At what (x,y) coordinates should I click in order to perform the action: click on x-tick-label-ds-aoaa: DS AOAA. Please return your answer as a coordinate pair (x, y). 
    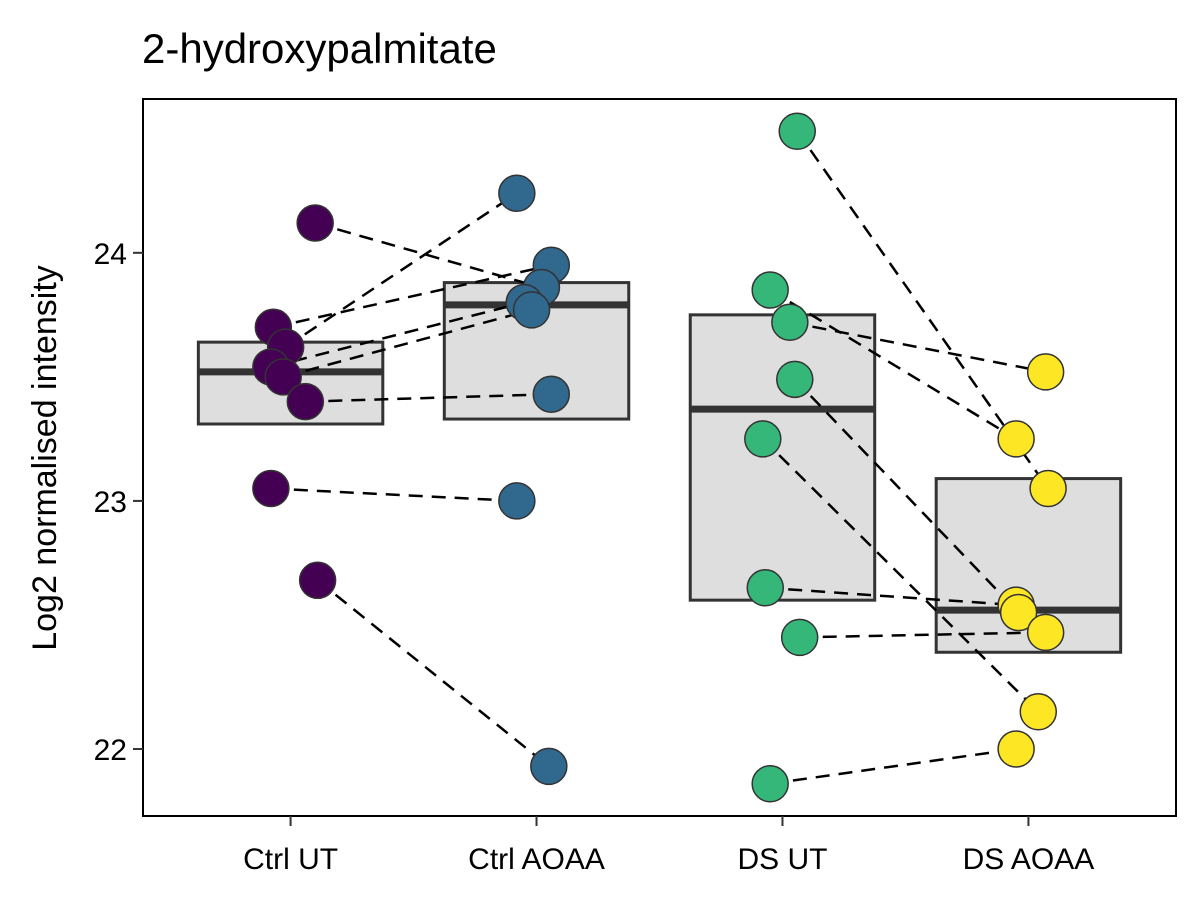
    Looking at the image, I should click on (1029, 859).